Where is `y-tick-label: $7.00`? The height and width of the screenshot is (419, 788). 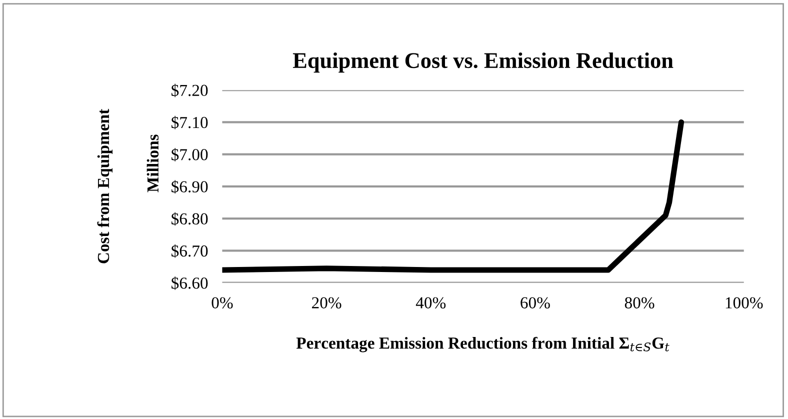
y-tick-label: $7.00 is located at coordinates (190, 155).